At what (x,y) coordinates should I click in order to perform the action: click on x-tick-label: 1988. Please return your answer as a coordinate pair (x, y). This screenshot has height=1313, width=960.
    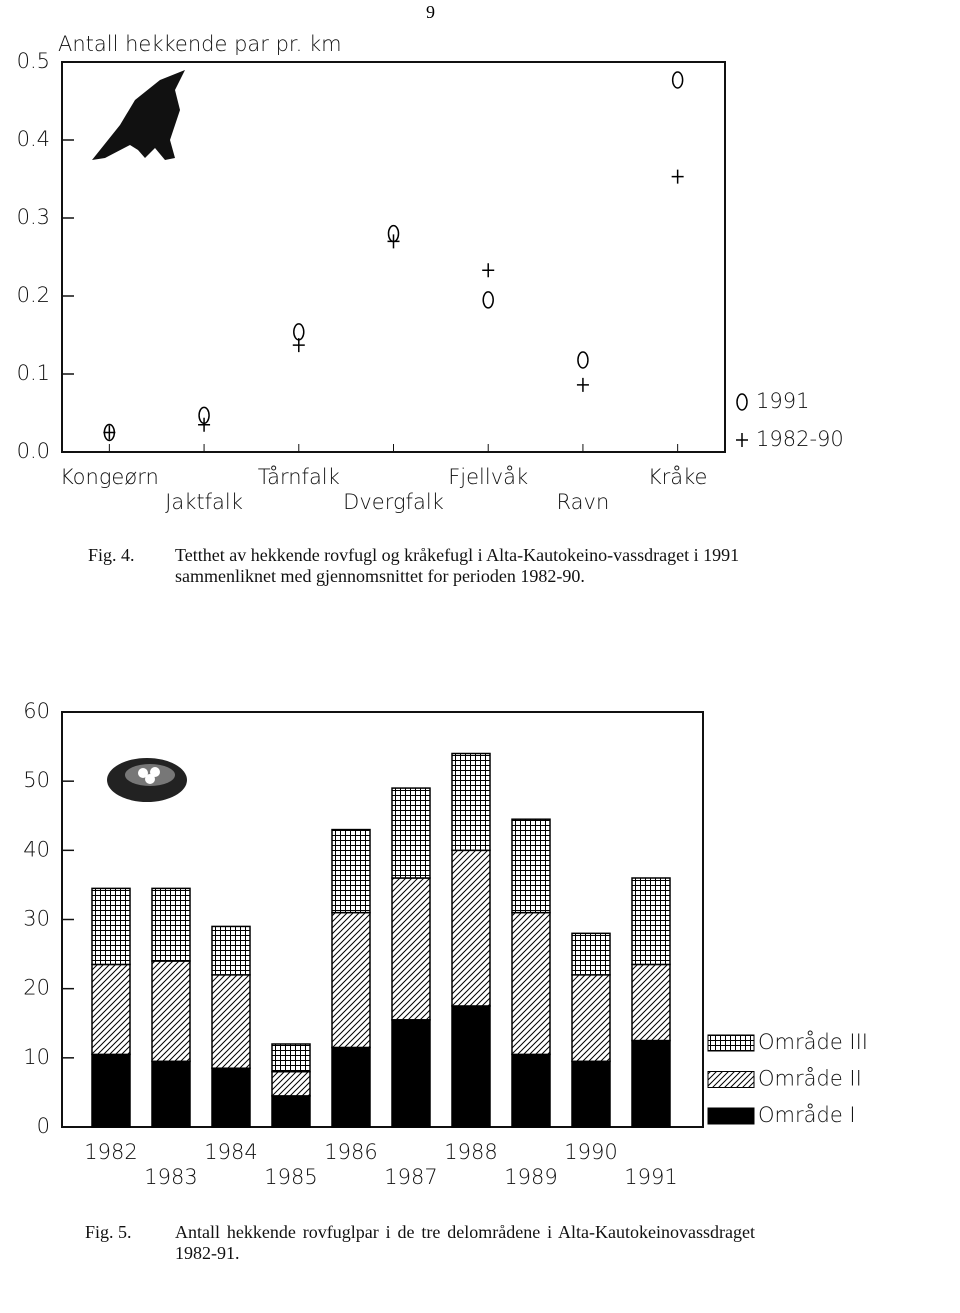
    Looking at the image, I should click on (470, 1152).